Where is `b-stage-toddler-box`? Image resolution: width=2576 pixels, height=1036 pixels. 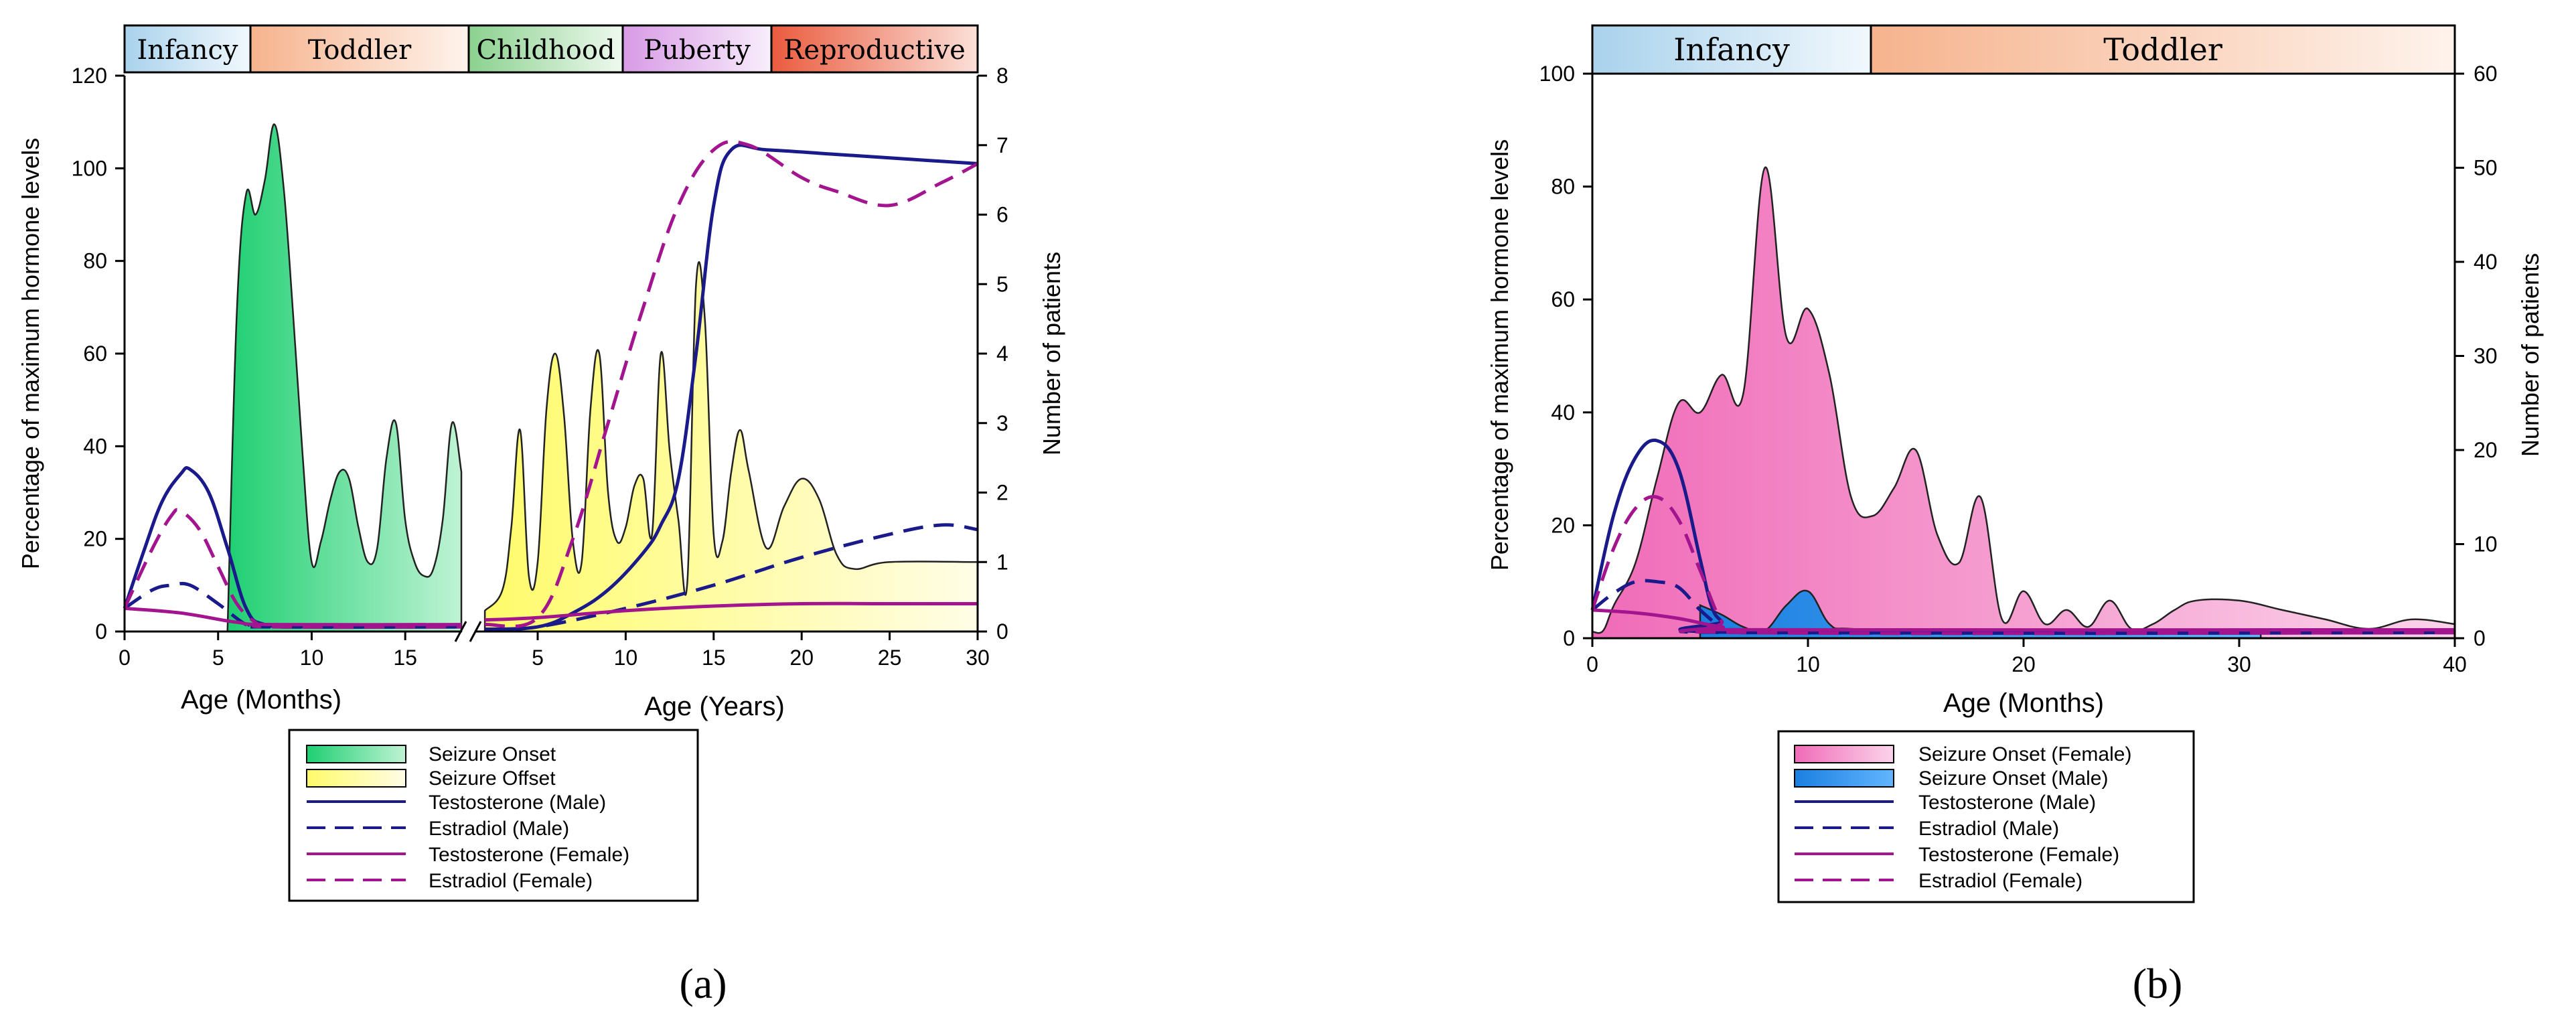
b-stage-toddler-box is located at coordinates (2163, 49).